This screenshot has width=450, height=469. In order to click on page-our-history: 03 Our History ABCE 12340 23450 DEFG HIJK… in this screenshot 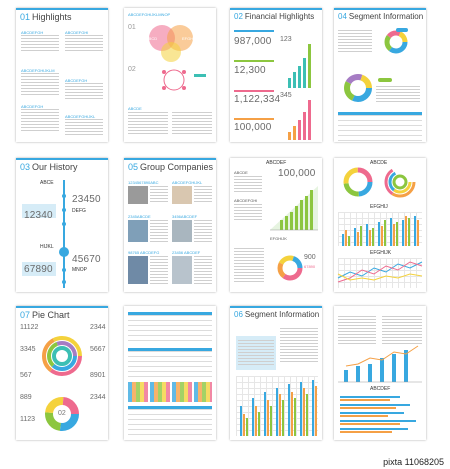, I will do `click(62, 225)`.